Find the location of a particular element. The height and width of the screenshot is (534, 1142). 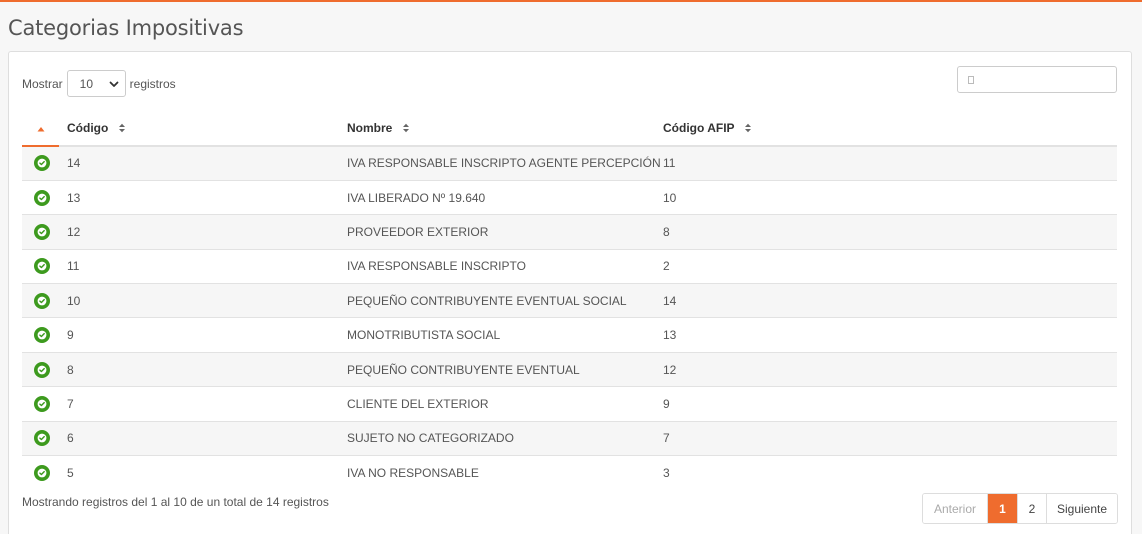

afip-cell: 10 is located at coordinates (890, 198).